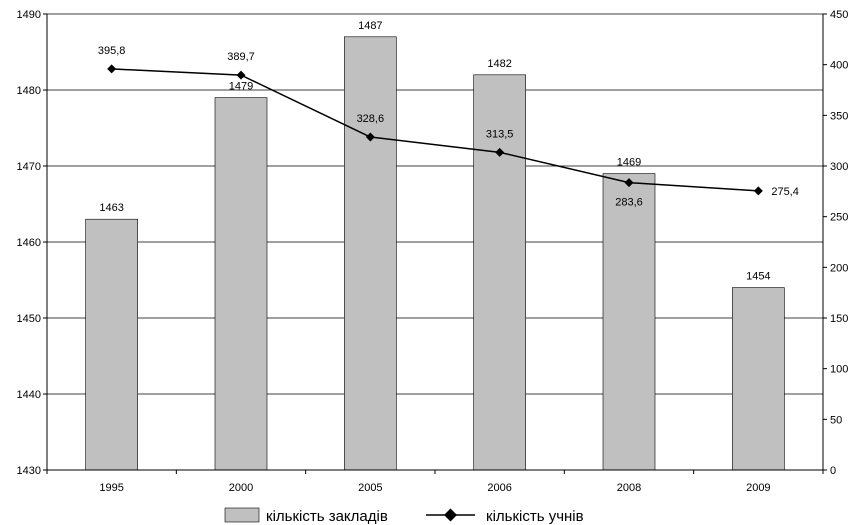  Describe the element at coordinates (785, 192) in the screenshot. I see `line-data-label: 275,4` at that location.